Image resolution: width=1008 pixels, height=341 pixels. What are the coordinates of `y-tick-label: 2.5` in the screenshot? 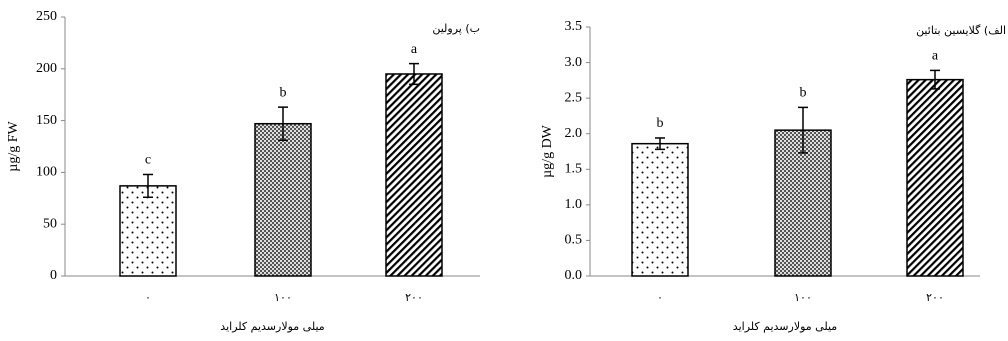 It's located at (574, 97).